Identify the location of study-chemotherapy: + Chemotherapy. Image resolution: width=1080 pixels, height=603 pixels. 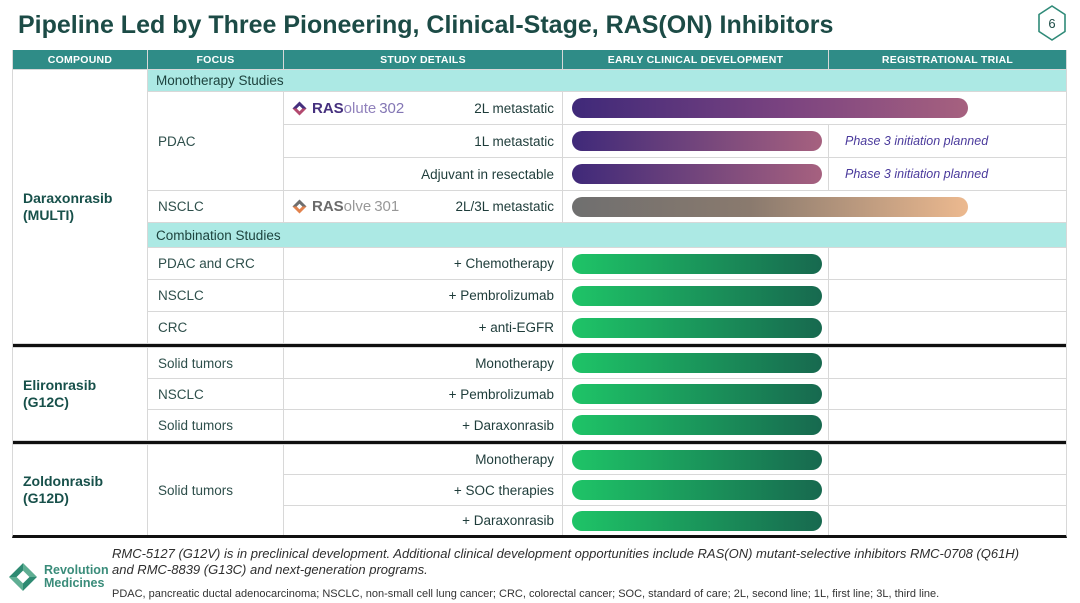
(423, 263).